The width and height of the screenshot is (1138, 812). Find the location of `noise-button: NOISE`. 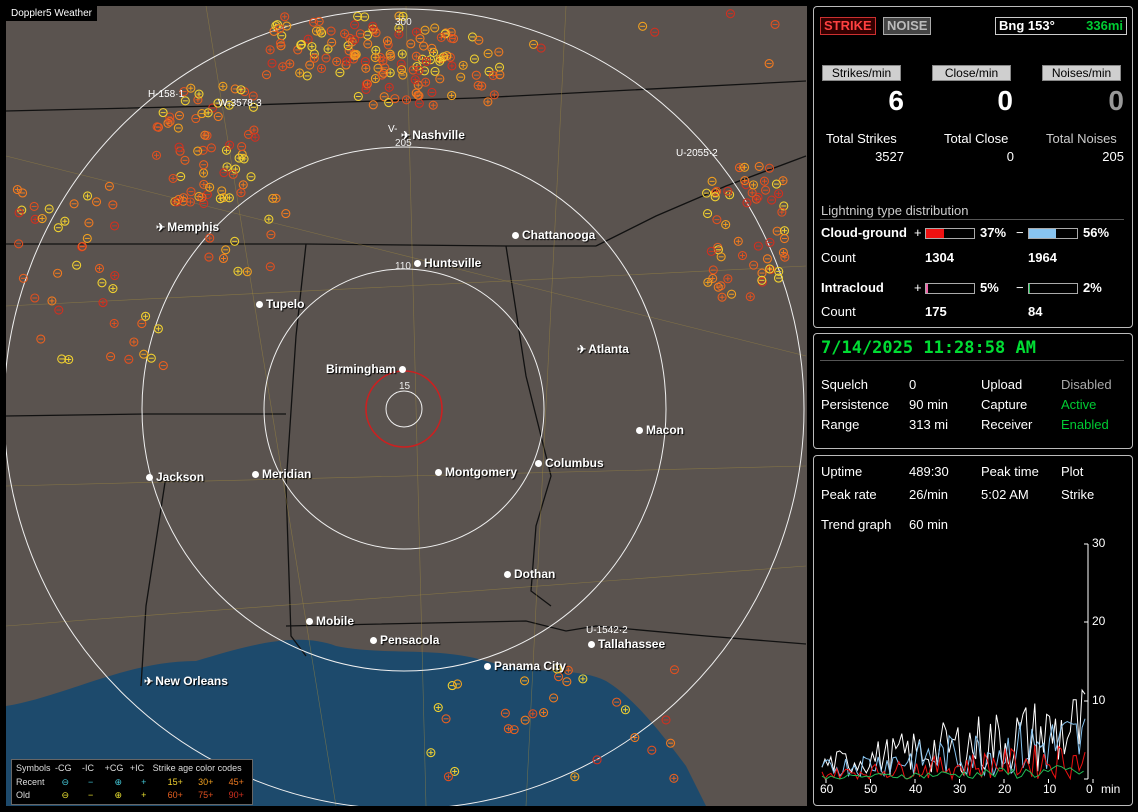

noise-button: NOISE is located at coordinates (907, 26).